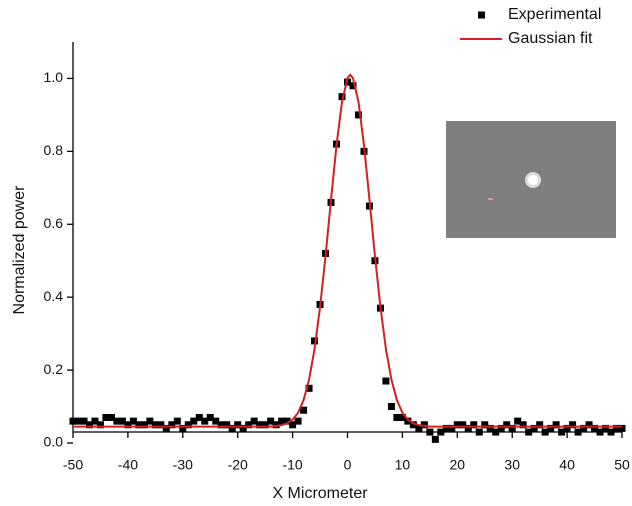  I want to click on x-tick-label: -10, so click(292, 465).